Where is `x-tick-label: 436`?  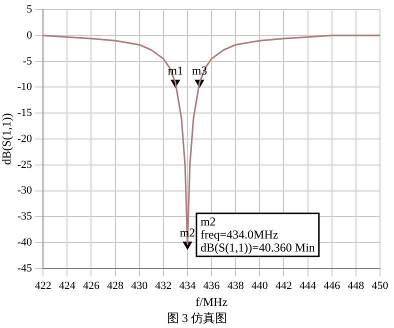
x-tick-label: 436 is located at coordinates (211, 286).